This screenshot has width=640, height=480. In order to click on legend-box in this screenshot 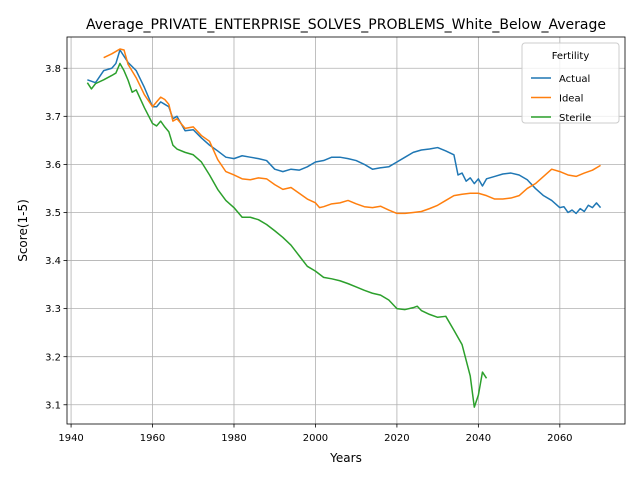, I will do `click(570, 83)`.